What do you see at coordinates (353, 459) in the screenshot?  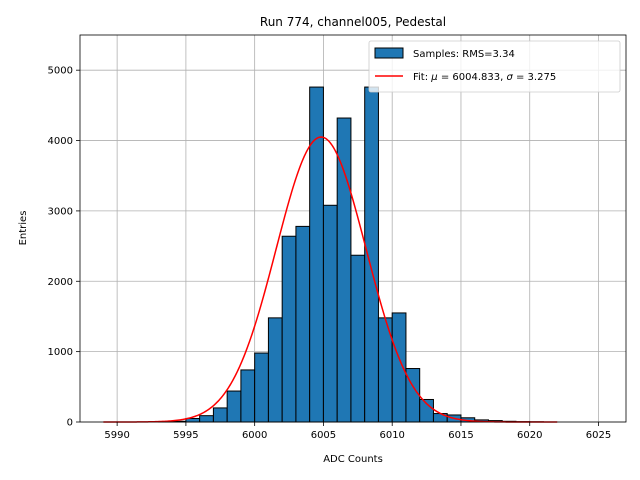 I see `x-axis-label: ADC Counts` at bounding box center [353, 459].